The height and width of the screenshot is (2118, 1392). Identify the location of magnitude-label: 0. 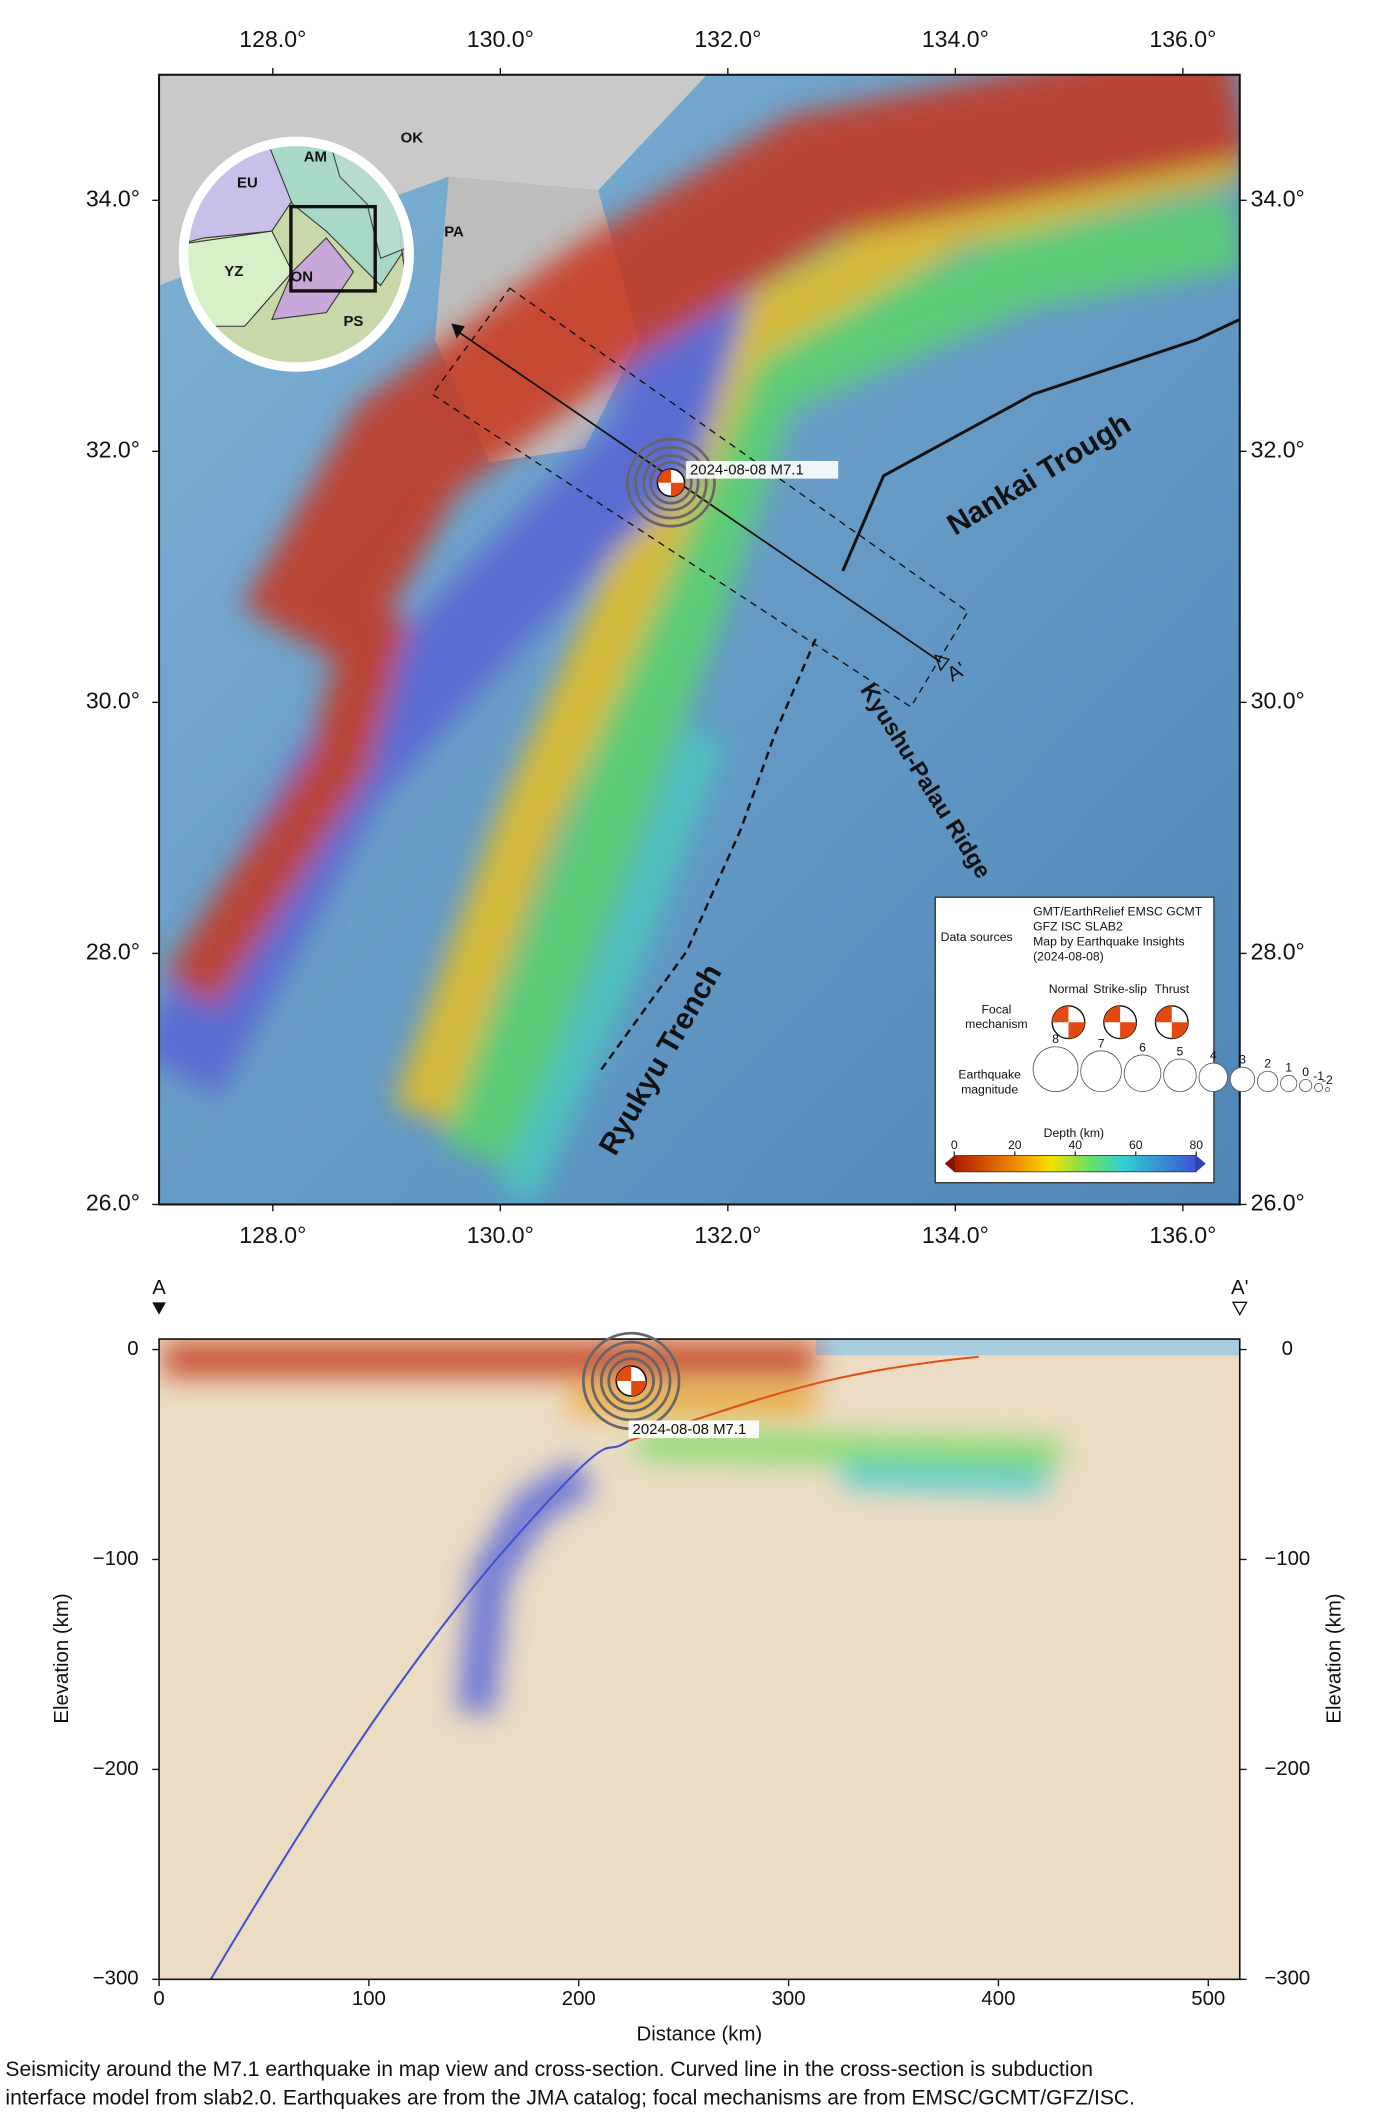
(1305, 1072).